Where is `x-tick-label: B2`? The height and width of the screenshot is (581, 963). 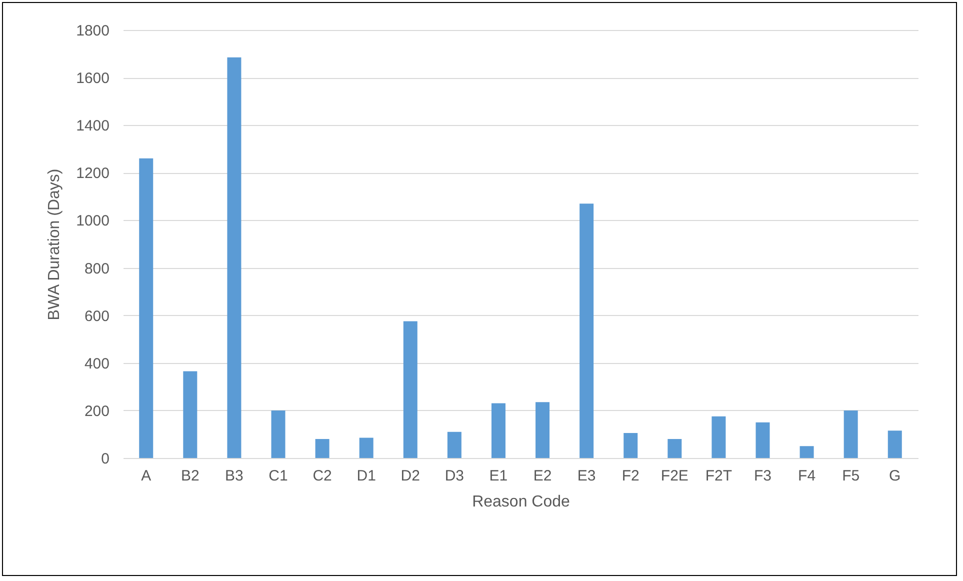
x-tick-label: B2 is located at coordinates (190, 476).